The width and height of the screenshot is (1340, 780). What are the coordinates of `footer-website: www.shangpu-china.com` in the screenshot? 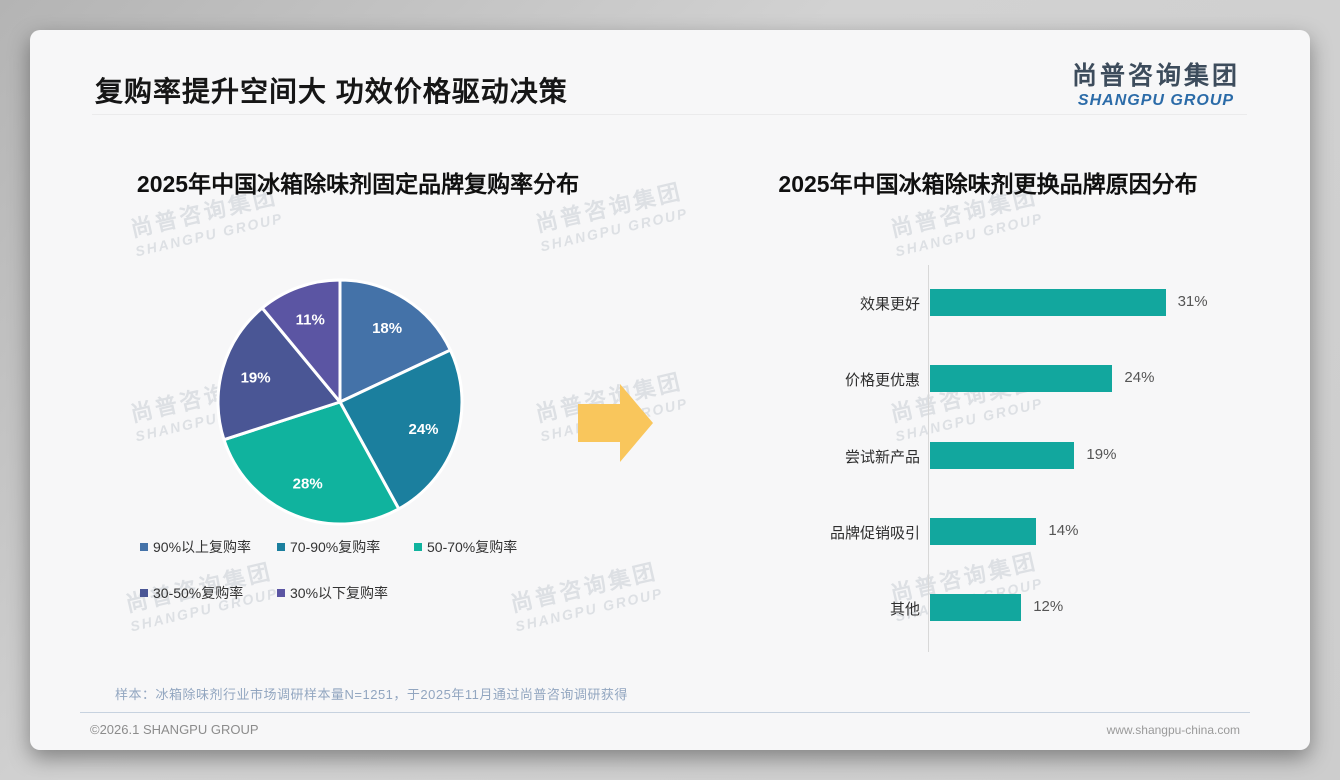 It's located at (1173, 730).